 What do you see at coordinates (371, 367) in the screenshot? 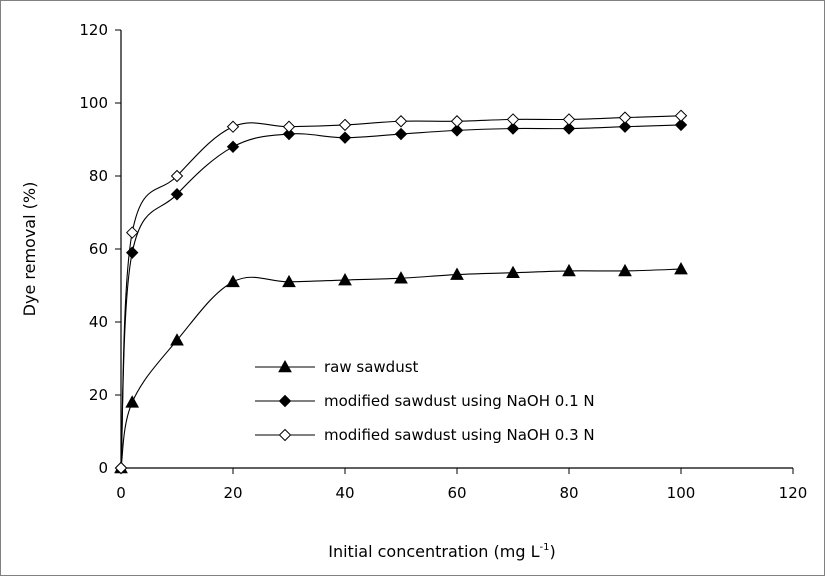
I see `legend-label: raw sawdust` at bounding box center [371, 367].